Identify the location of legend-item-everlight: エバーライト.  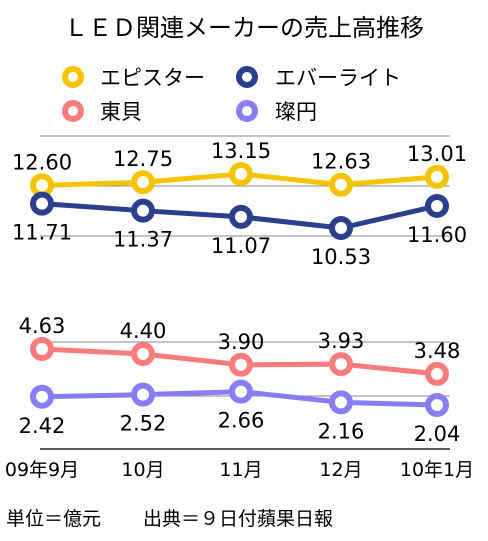
(318, 78).